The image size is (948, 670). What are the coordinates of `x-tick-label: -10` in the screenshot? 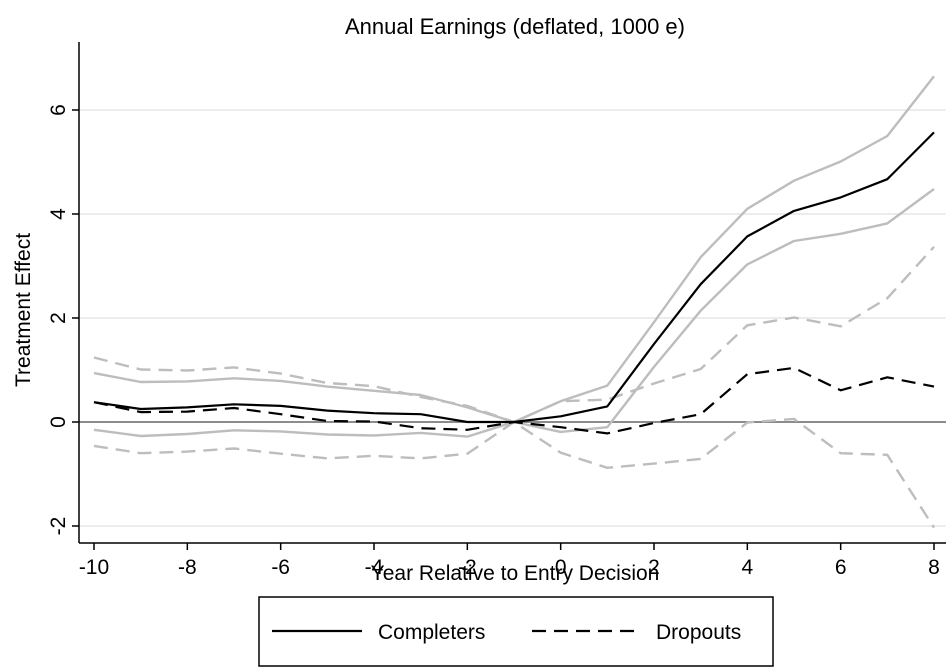 It's located at (94, 567).